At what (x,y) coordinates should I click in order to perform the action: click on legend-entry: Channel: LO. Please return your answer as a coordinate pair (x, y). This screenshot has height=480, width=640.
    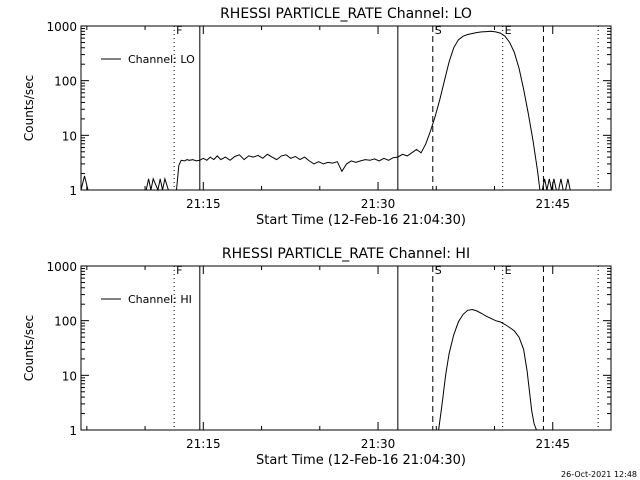
    Looking at the image, I should click on (161, 59).